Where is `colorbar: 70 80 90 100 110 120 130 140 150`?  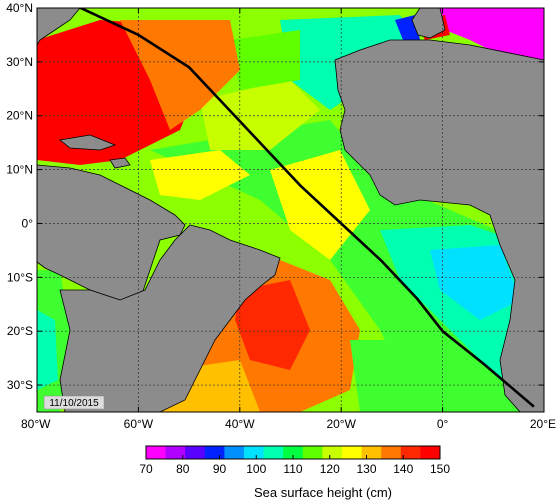
colorbar: 70 80 90 100 110 120 130 140 150 is located at coordinates (294, 460).